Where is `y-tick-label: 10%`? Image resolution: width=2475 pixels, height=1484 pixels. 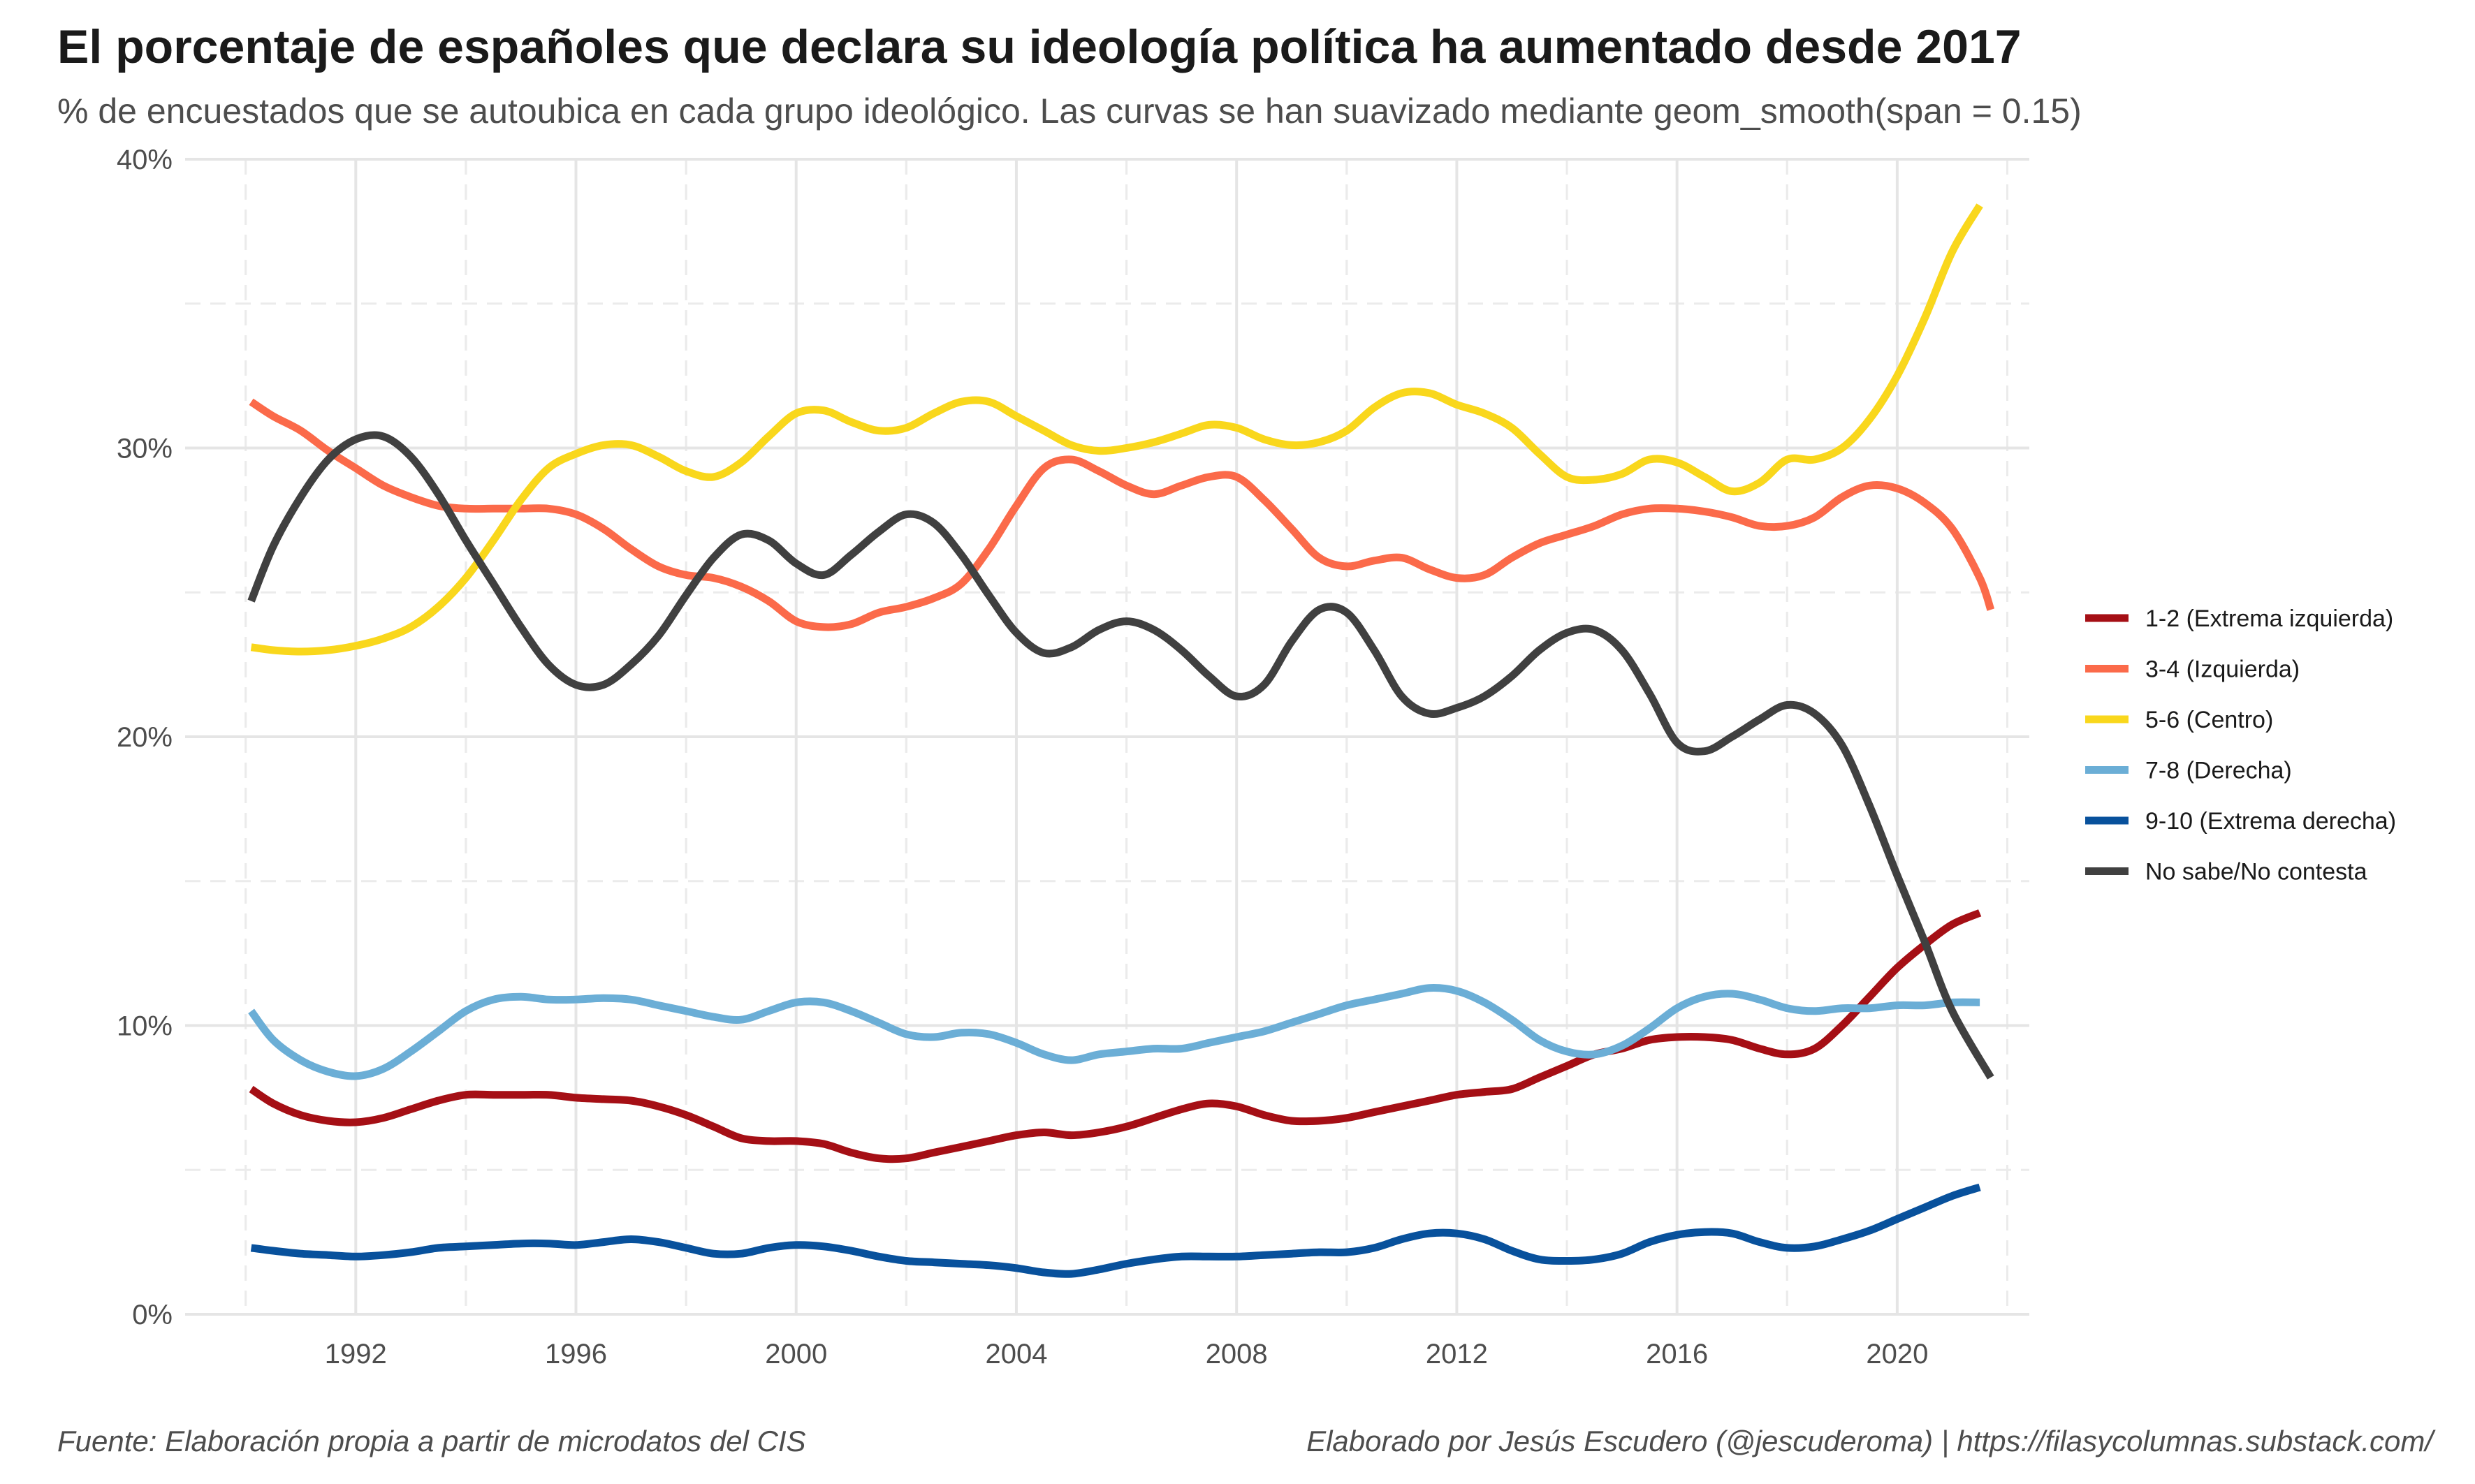 y-tick-label: 10% is located at coordinates (145, 1026).